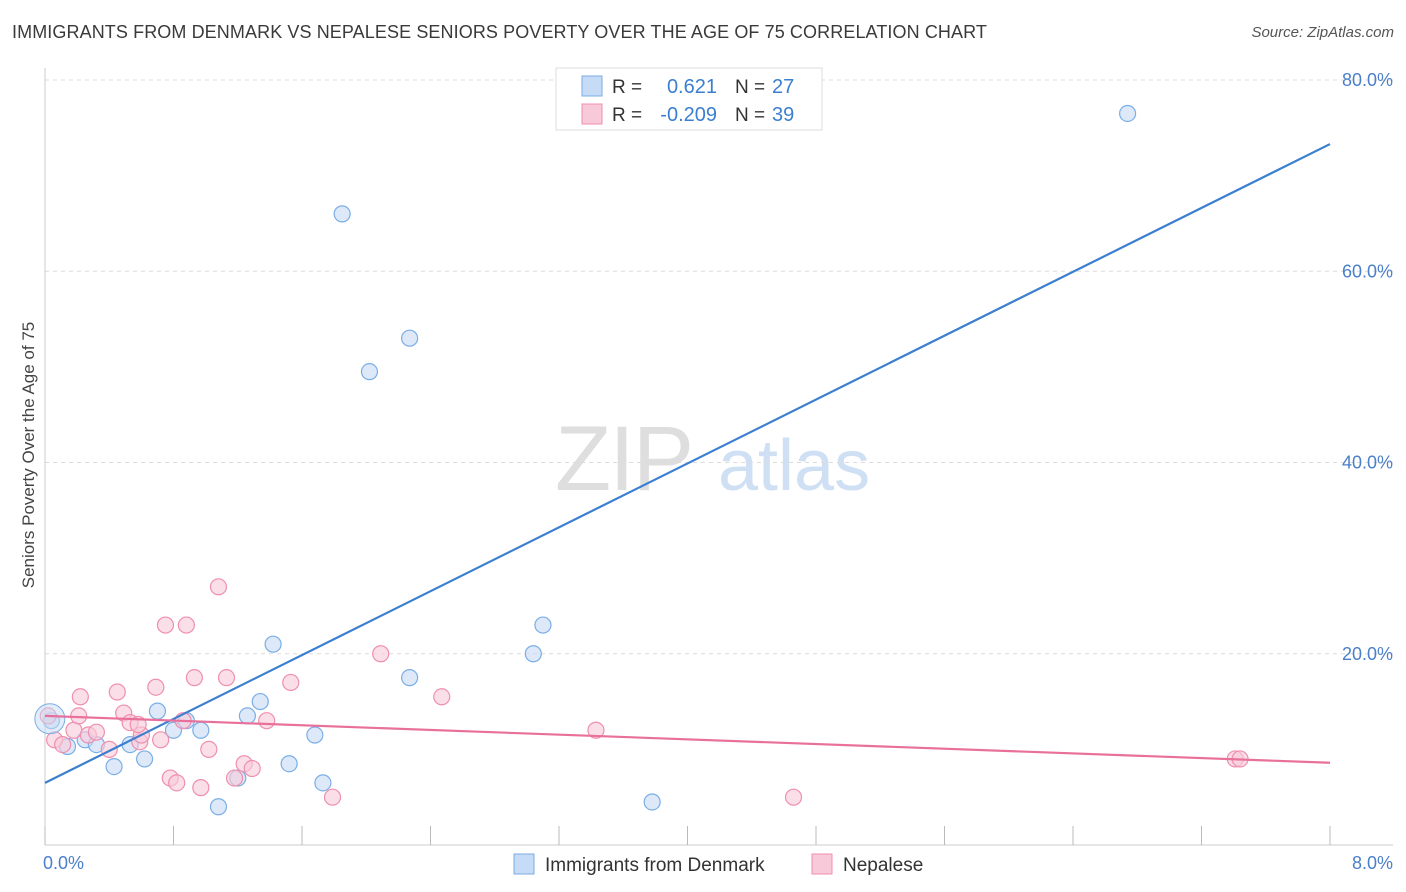  What do you see at coordinates (794, 466) in the screenshot?
I see `svg-text: atlas` at bounding box center [794, 466].